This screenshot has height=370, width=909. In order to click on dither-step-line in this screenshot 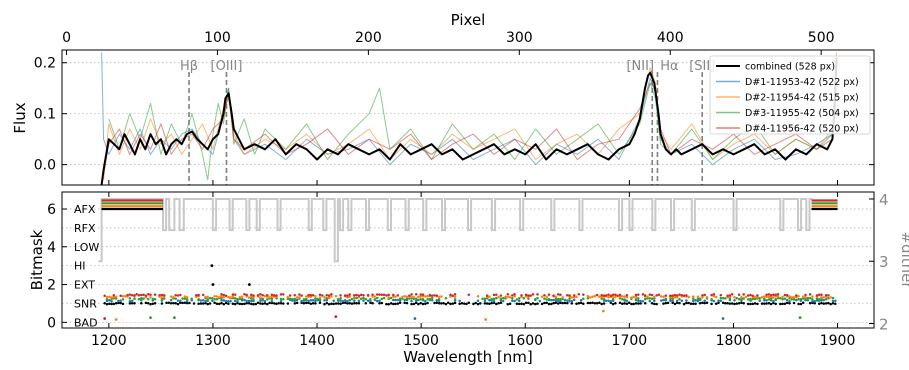, I will do `click(455, 230)`.